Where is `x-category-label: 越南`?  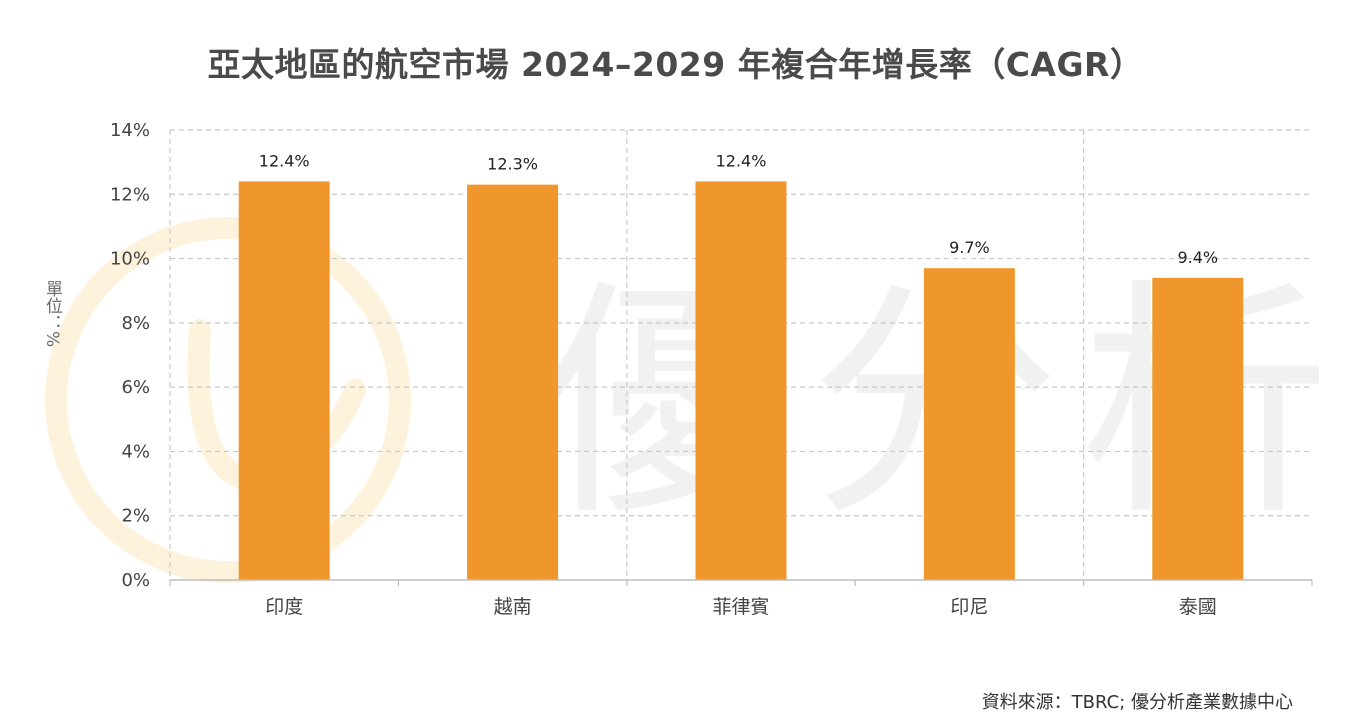 x-category-label: 越南 is located at coordinates (513, 607).